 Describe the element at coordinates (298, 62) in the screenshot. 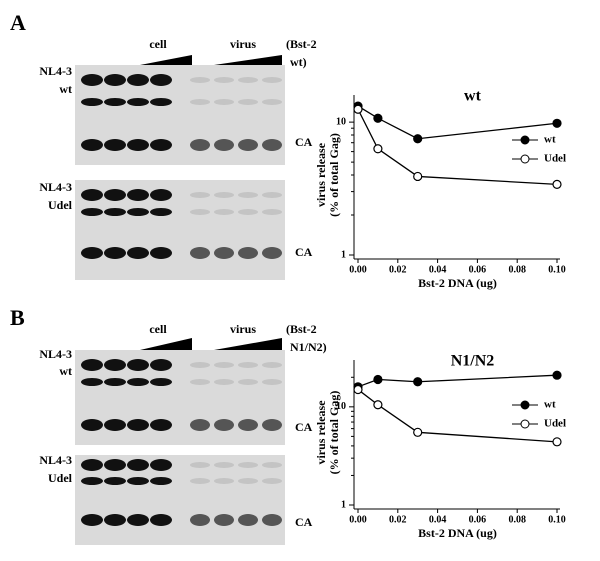

I see `bst2-label: wt)` at that location.